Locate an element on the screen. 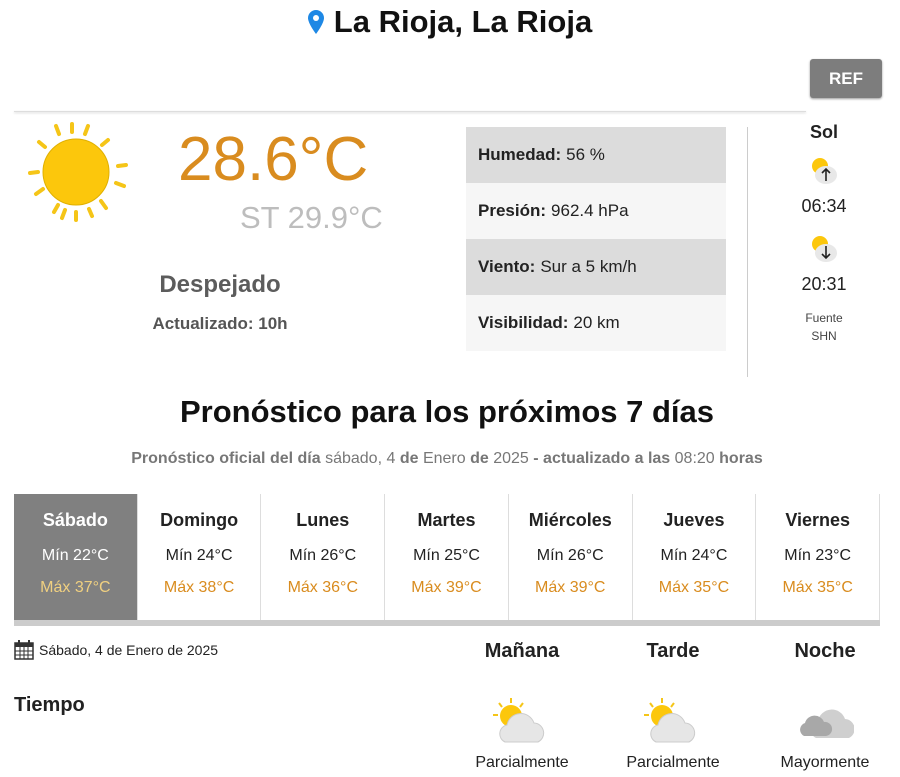 This screenshot has height=777, width=900. night-condition: Mayormente is located at coordinates (825, 762).